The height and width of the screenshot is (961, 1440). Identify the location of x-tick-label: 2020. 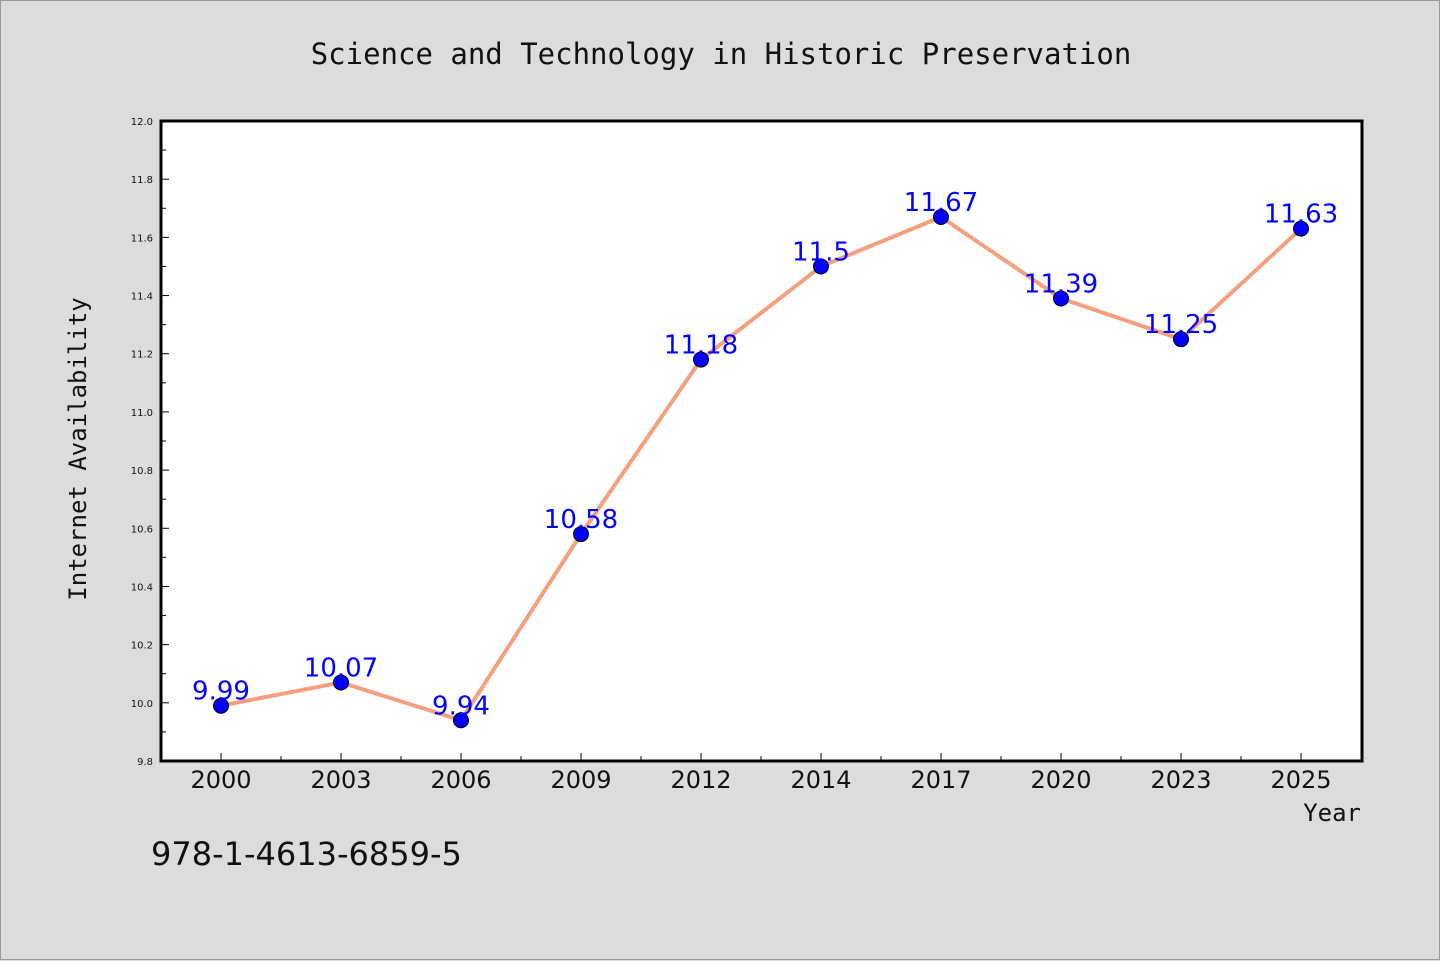
(1060, 780).